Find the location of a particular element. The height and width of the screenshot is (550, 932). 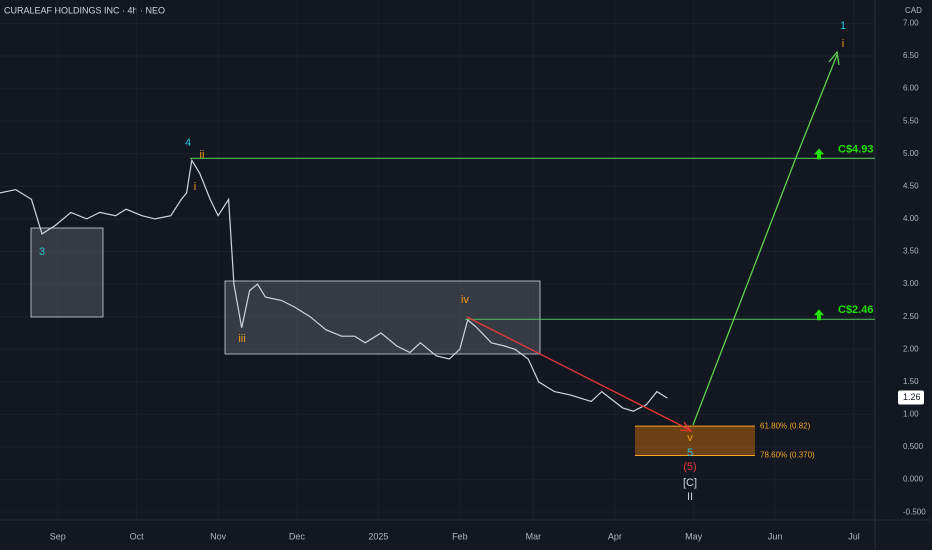

wave-label: 4 is located at coordinates (188, 143).